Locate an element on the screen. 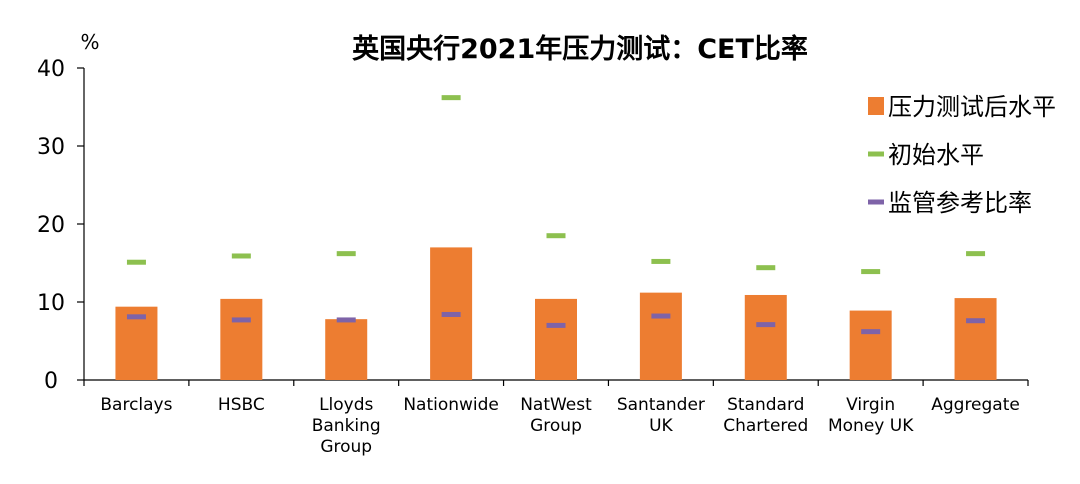 Image resolution: width=1080 pixels, height=484 pixels. x-tick-label: NatWest Group is located at coordinates (556, 415).